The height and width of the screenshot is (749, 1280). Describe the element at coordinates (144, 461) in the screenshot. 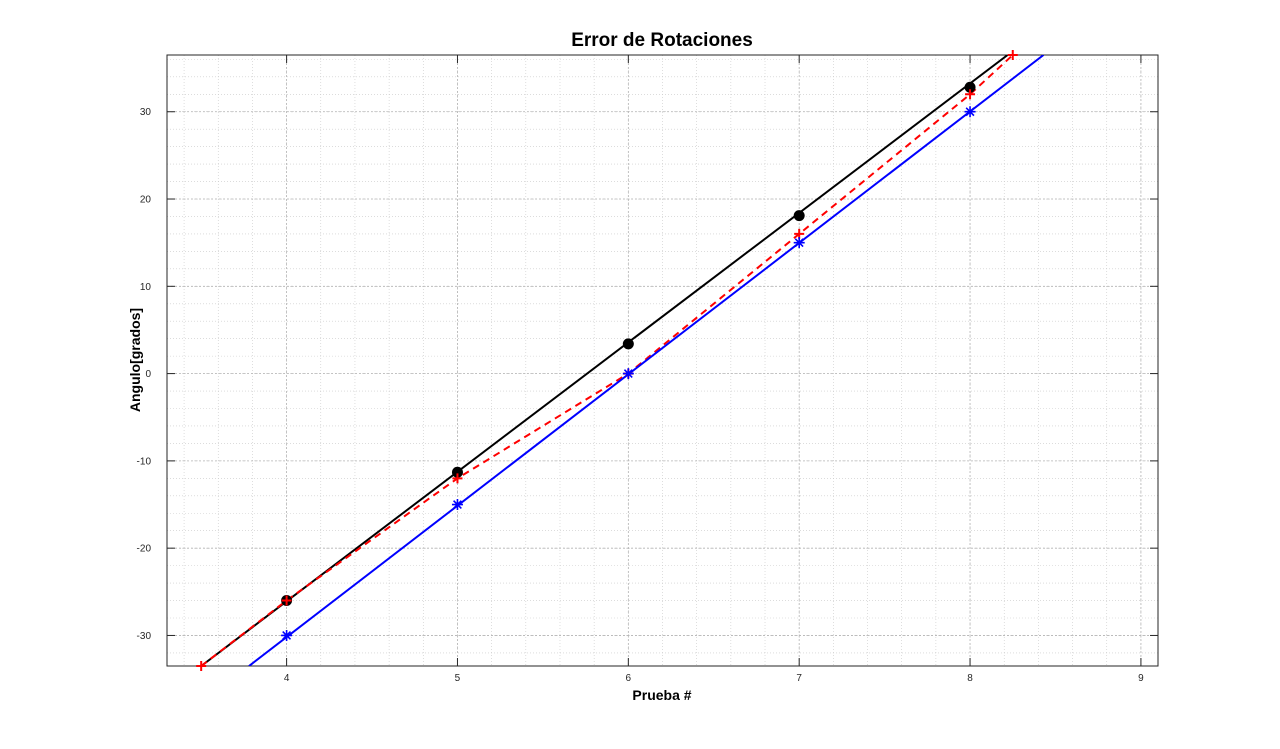

I see `y-tick-label: -10` at that location.